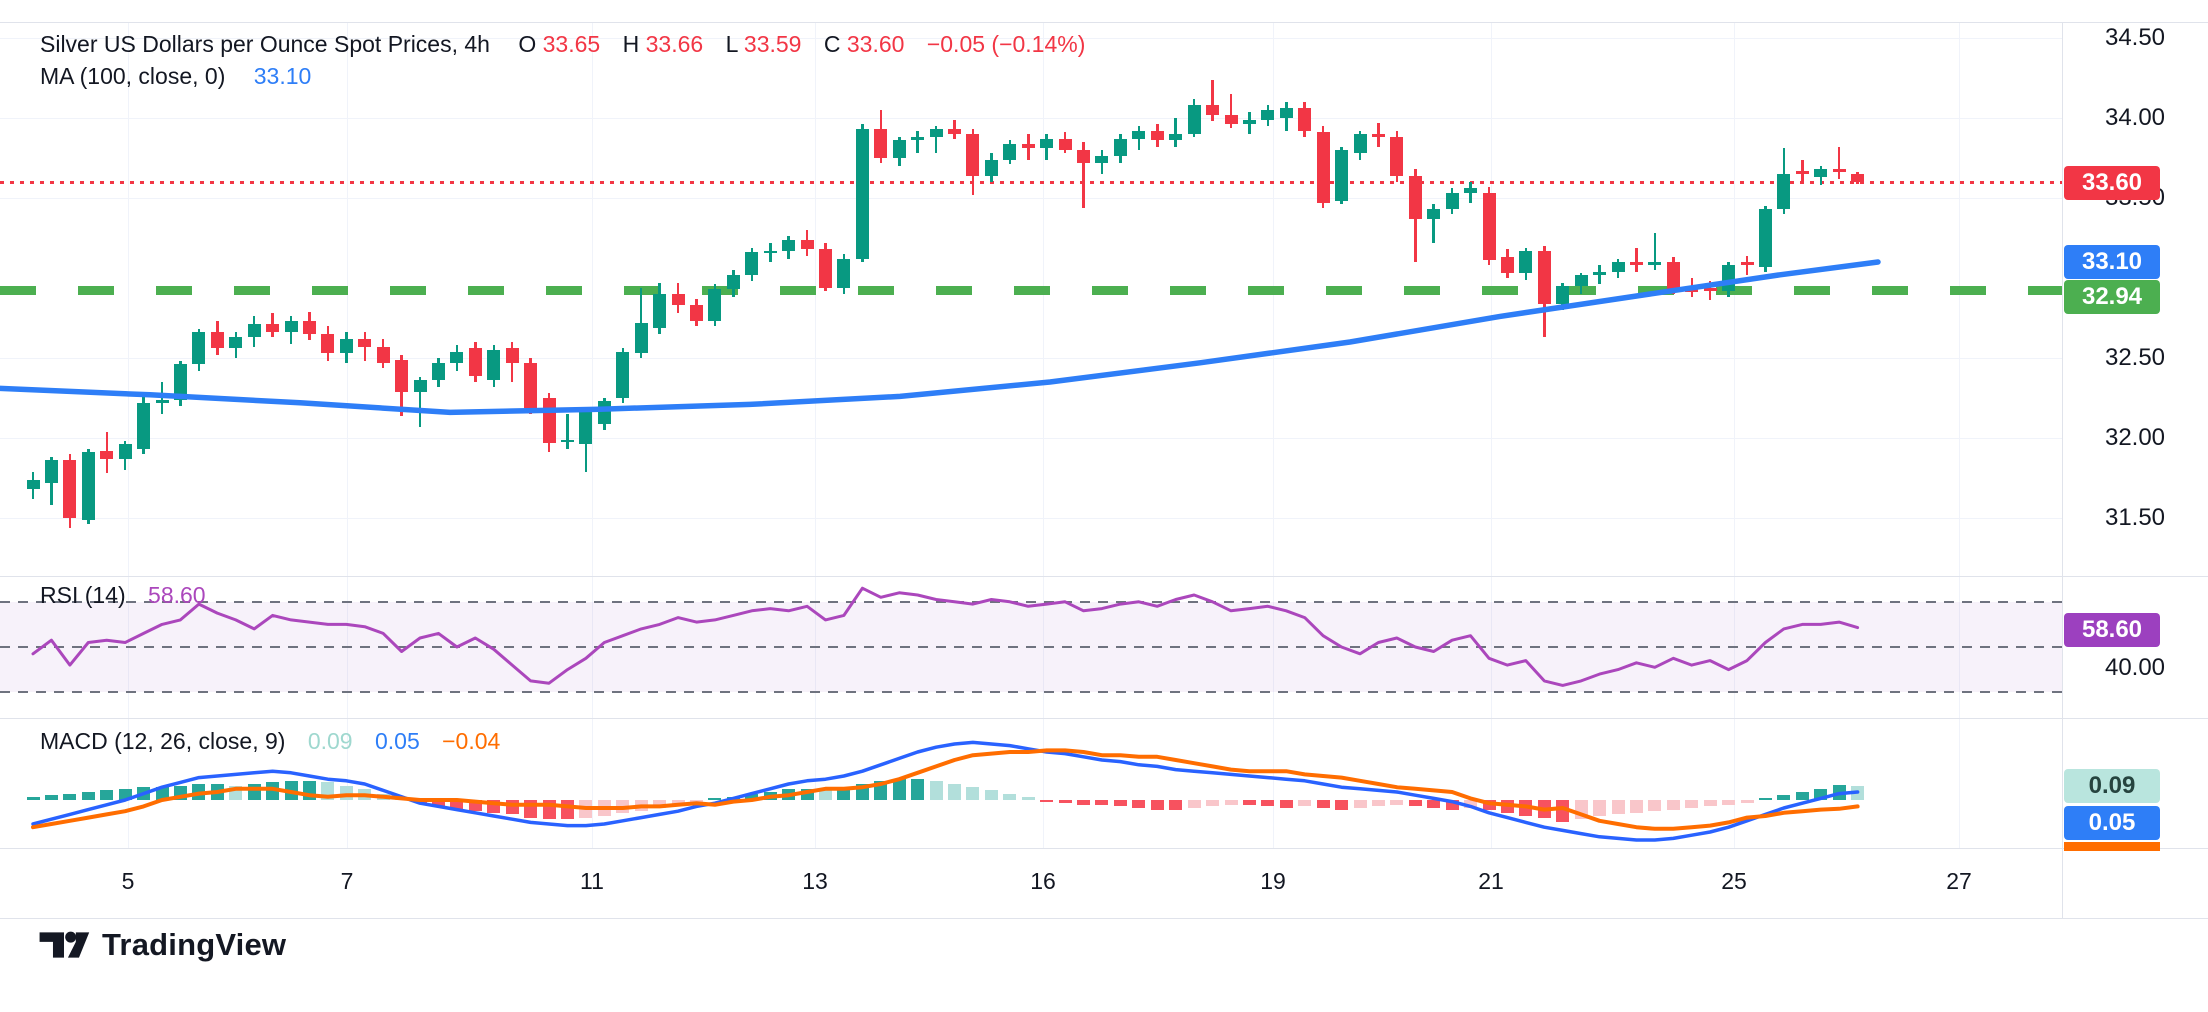 The image size is (2208, 1012). Describe the element at coordinates (592, 881) in the screenshot. I see `time-axis-label: 11` at that location.